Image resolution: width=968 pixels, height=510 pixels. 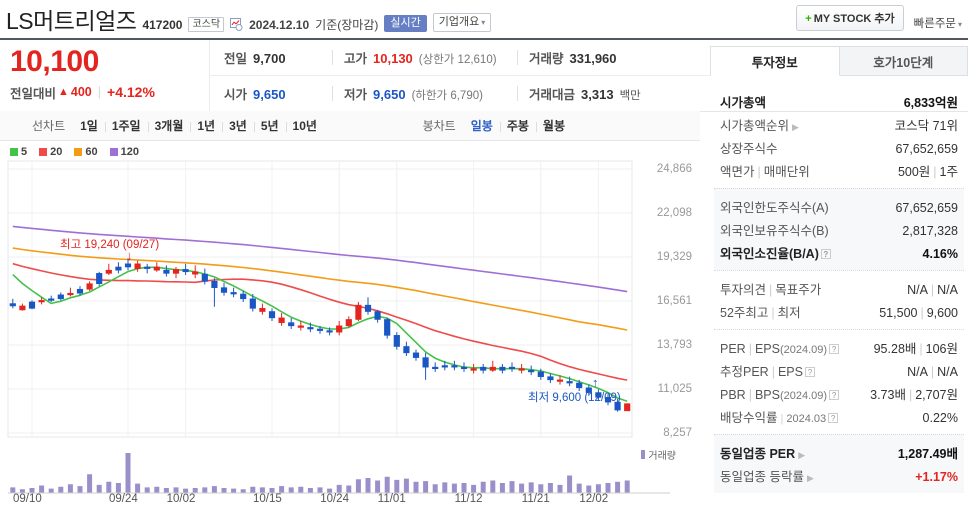 What do you see at coordinates (469, 499) in the screenshot?
I see `x-tick-6: 11/12` at bounding box center [469, 499].